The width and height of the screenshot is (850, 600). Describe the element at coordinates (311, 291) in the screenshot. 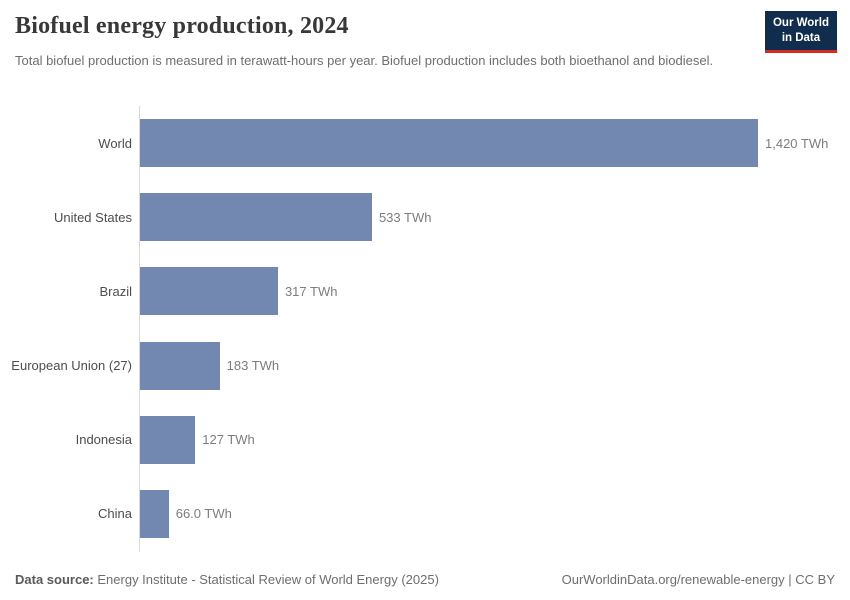

I see `value-label: 317 TWh` at that location.